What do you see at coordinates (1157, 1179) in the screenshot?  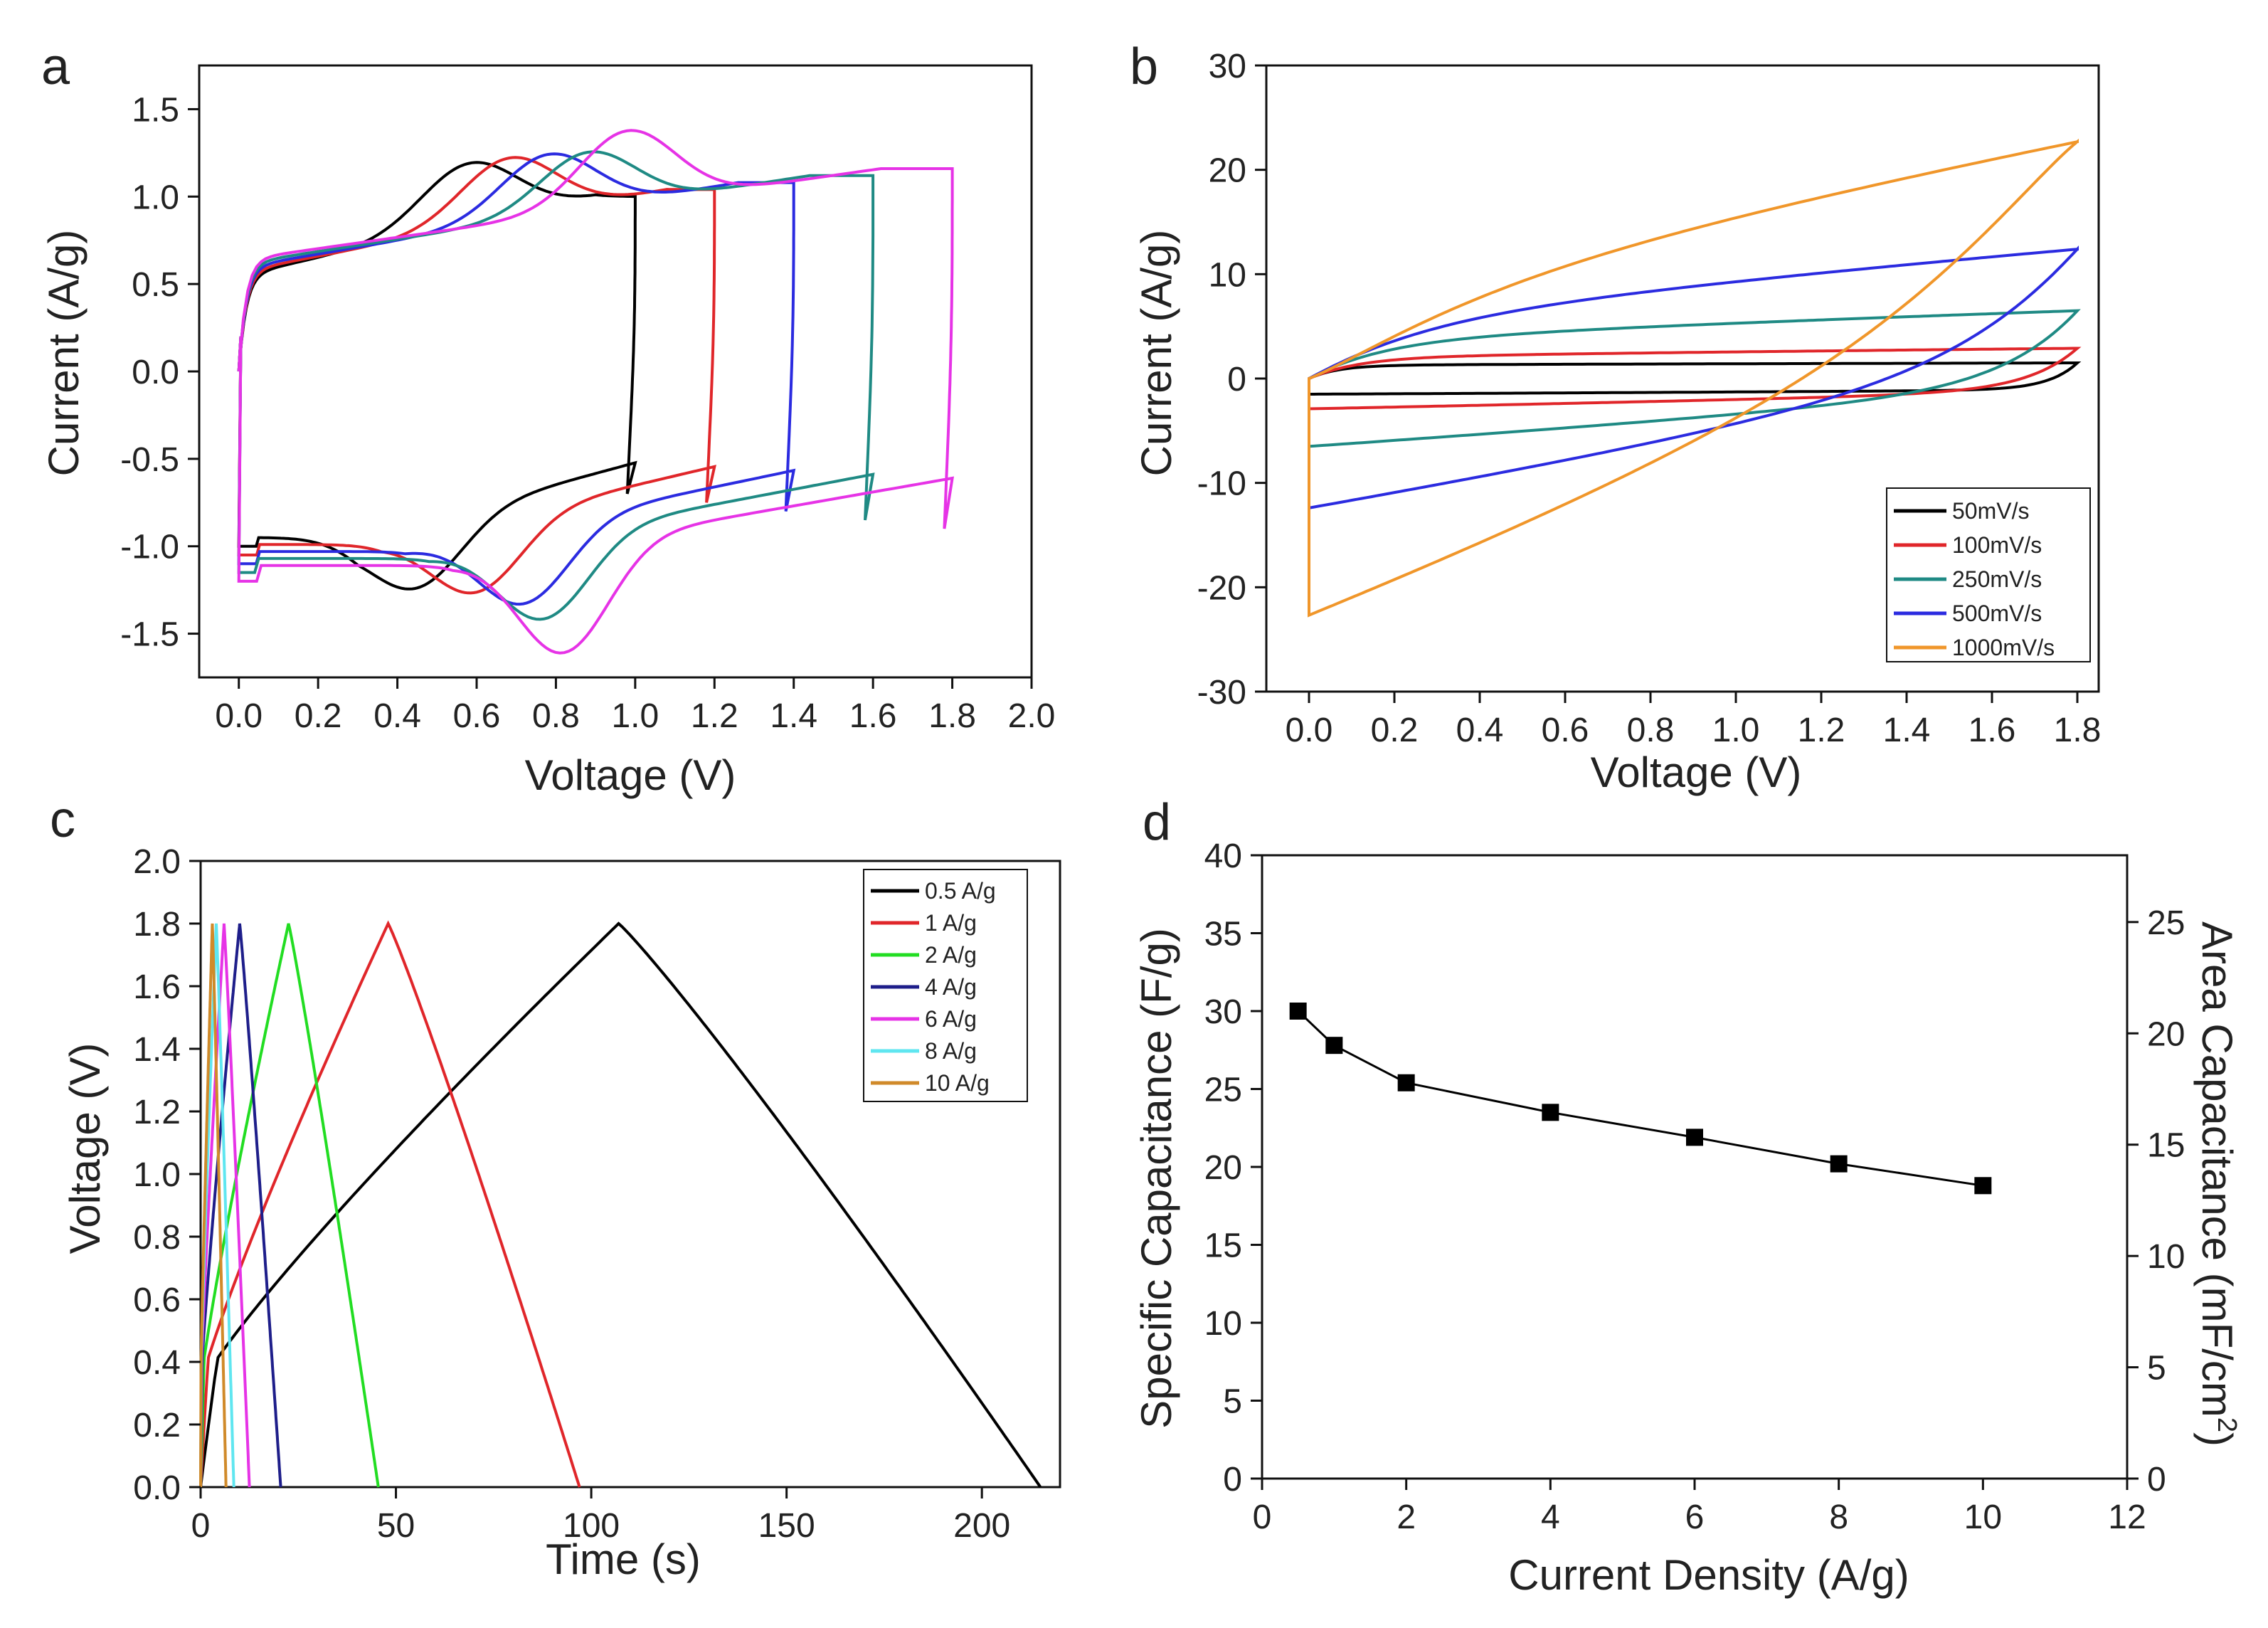 I see `panel-d-y-axis-title: Specific Capacitance (F/g)` at bounding box center [1157, 1179].